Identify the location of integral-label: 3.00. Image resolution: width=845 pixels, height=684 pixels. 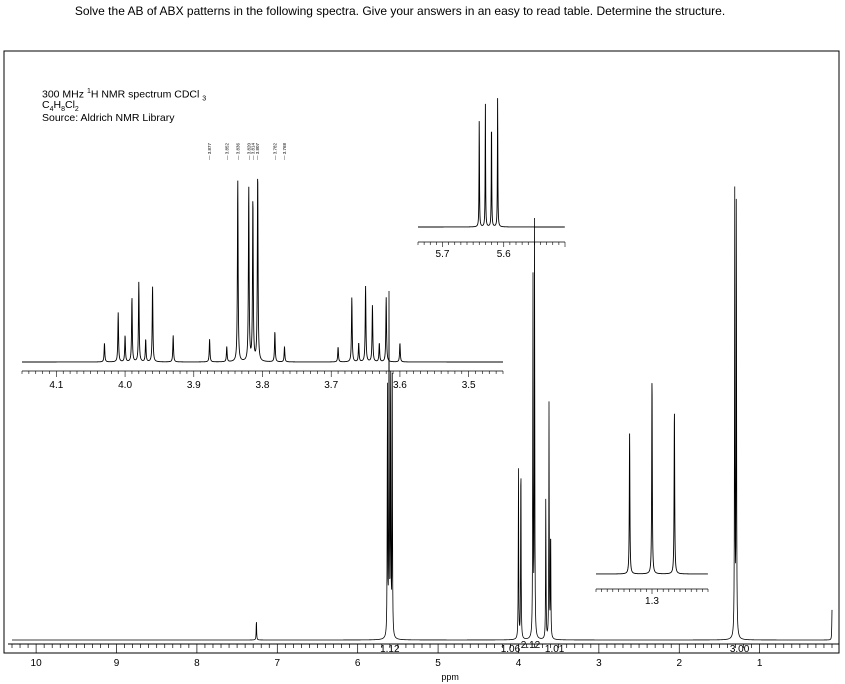
(740, 649).